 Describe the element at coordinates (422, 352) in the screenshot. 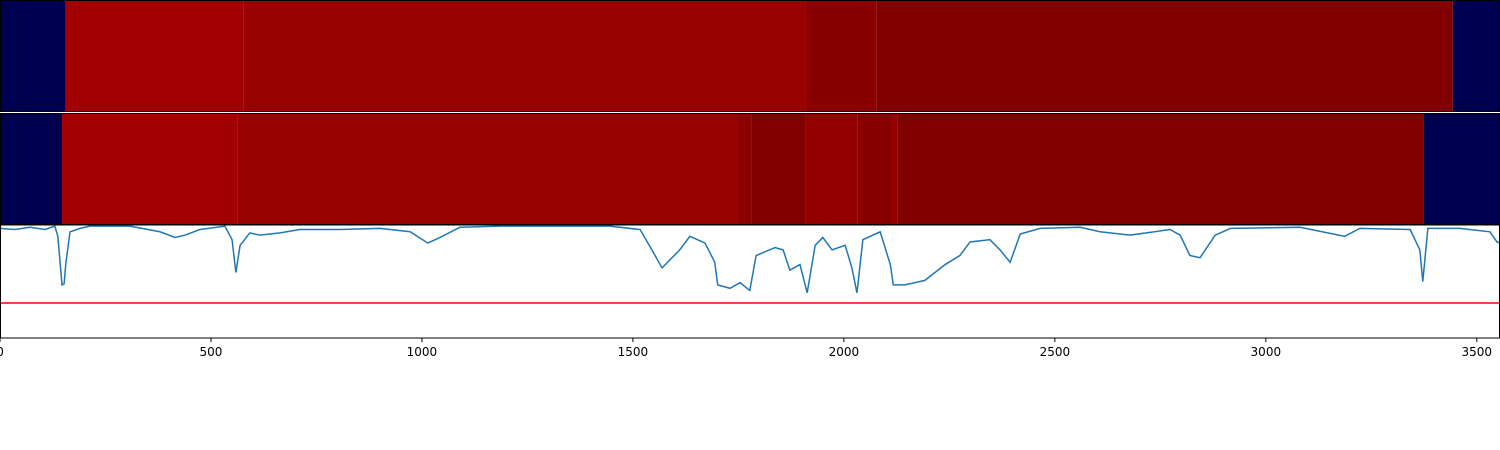

I see `x-tick-label: 1000` at that location.